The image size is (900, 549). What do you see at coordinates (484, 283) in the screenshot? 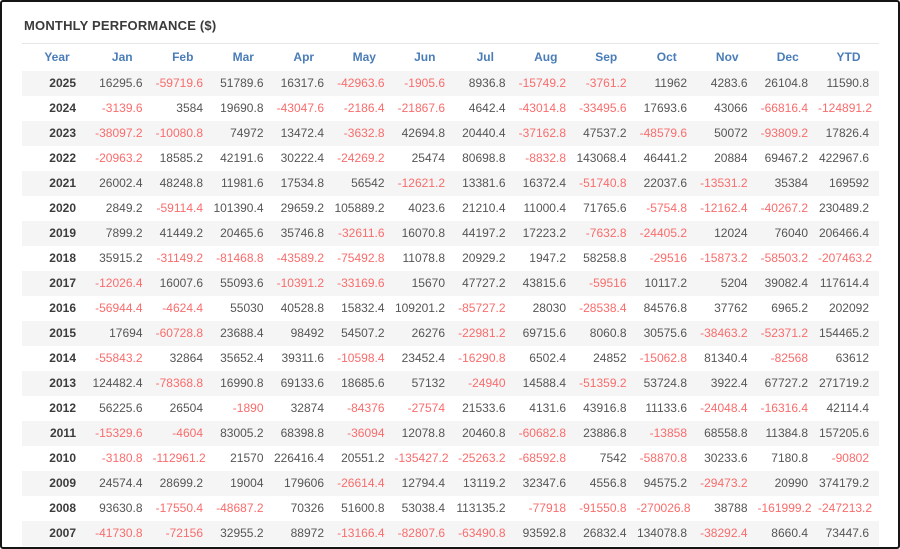
I see `value-cell: 47727.2` at bounding box center [484, 283].